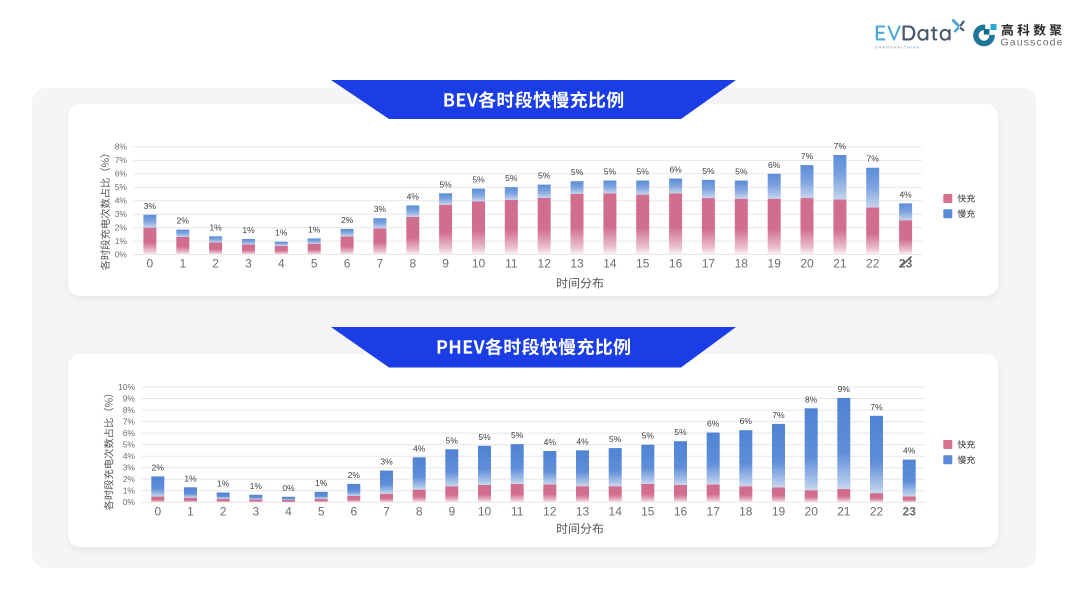 This screenshot has height=608, width=1080. I want to click on svg-text: 10%, so click(126, 387).